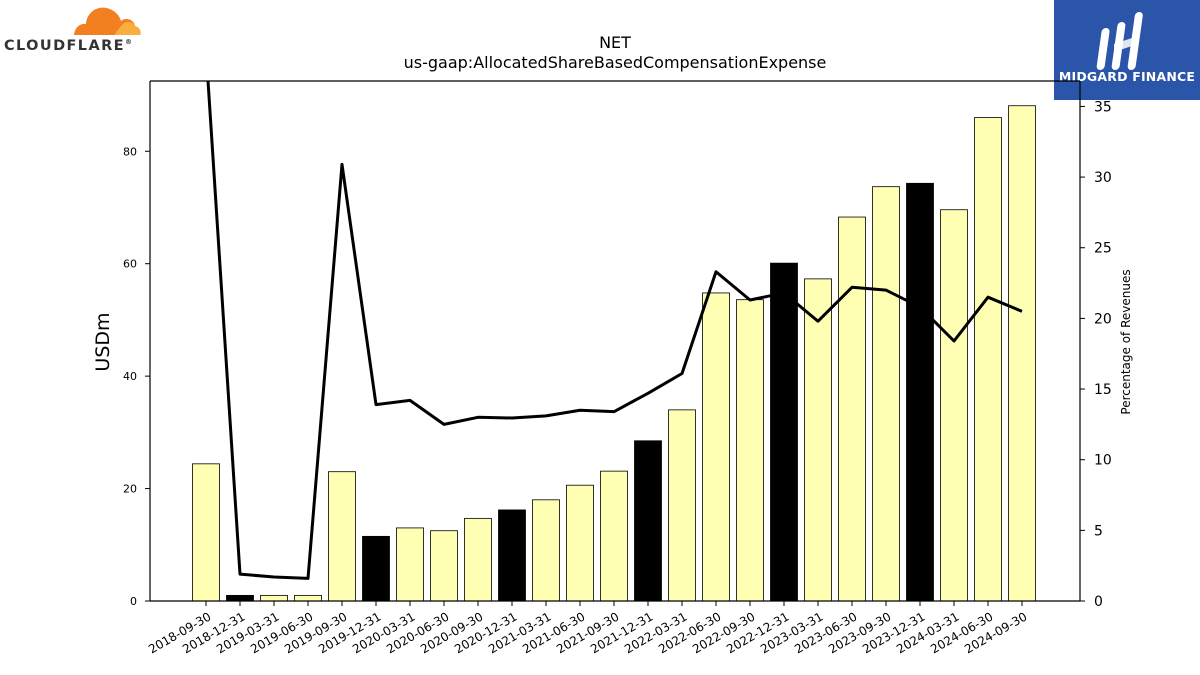 This screenshot has height=675, width=1200. I want to click on y-axis-label: USDm, so click(103, 341).